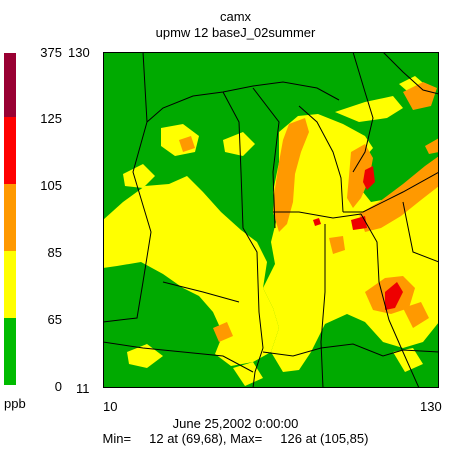 This screenshot has height=452, width=471. What do you see at coordinates (51, 118) in the screenshot?
I see `legend-label-125: 125` at bounding box center [51, 118].